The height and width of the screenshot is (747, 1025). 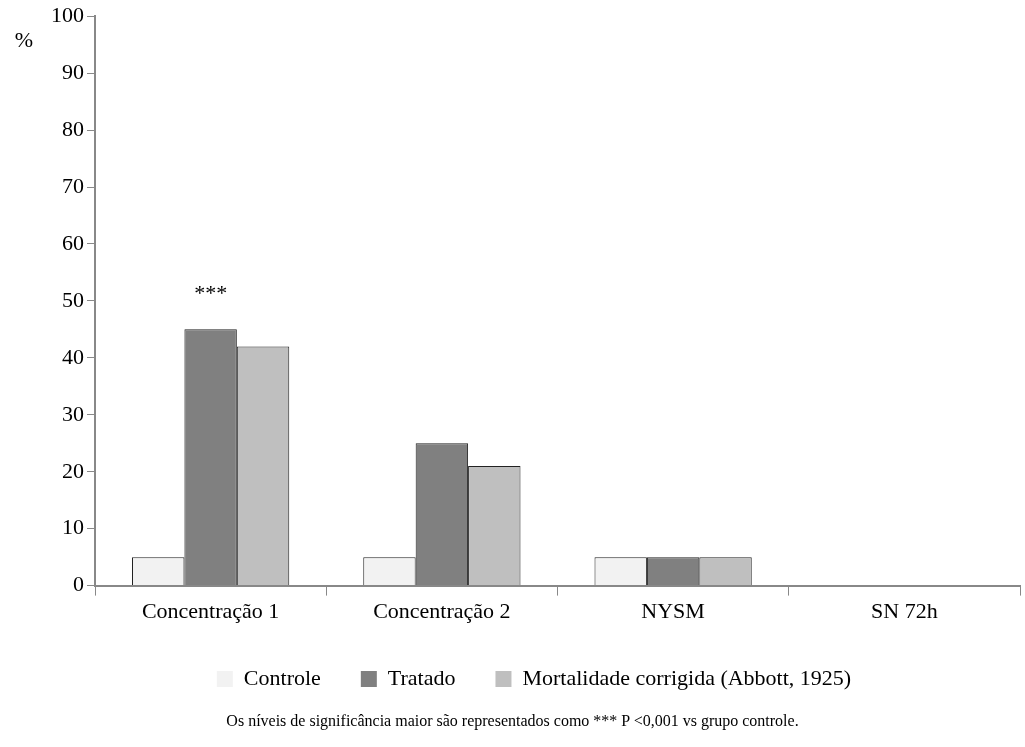 What do you see at coordinates (904, 610) in the screenshot?
I see `x-tick-label: SN 72h` at bounding box center [904, 610].